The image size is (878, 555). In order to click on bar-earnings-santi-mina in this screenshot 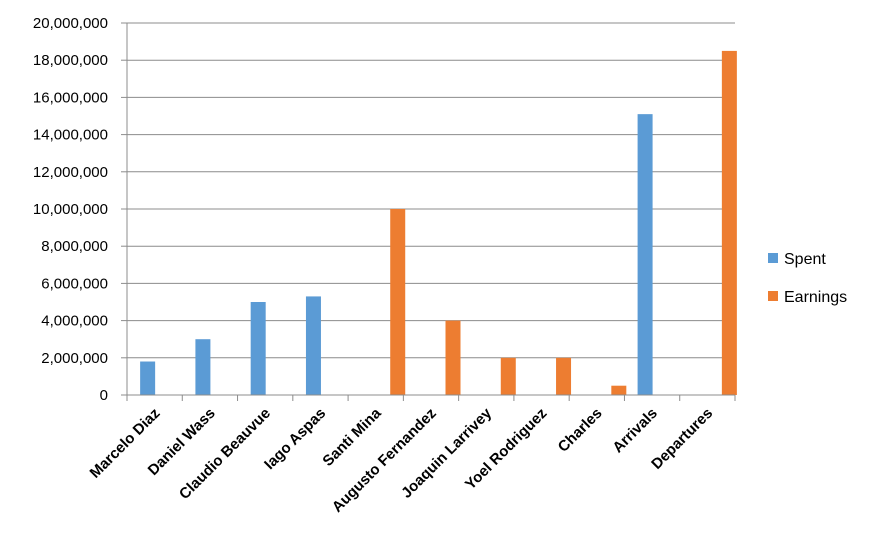, I will do `click(398, 302)`.